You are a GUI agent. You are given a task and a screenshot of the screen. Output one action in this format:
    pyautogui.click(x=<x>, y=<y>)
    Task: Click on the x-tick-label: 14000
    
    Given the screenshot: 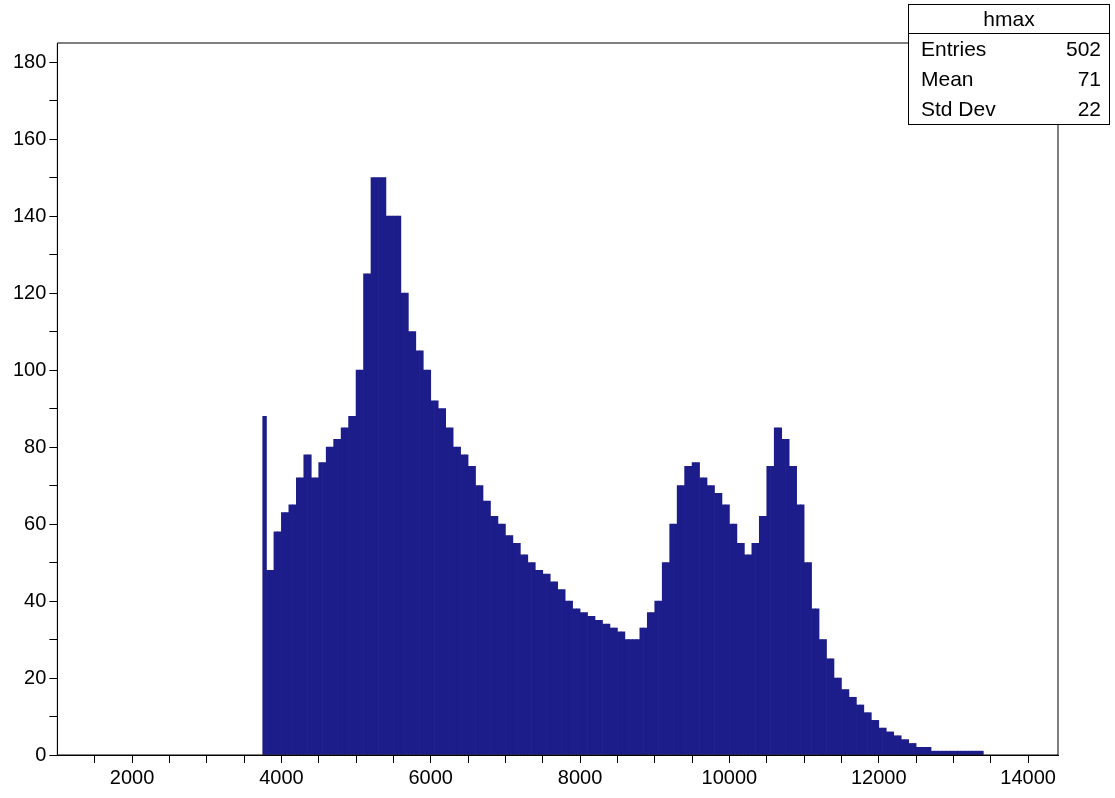 What is the action you would take?
    pyautogui.click(x=1028, y=776)
    